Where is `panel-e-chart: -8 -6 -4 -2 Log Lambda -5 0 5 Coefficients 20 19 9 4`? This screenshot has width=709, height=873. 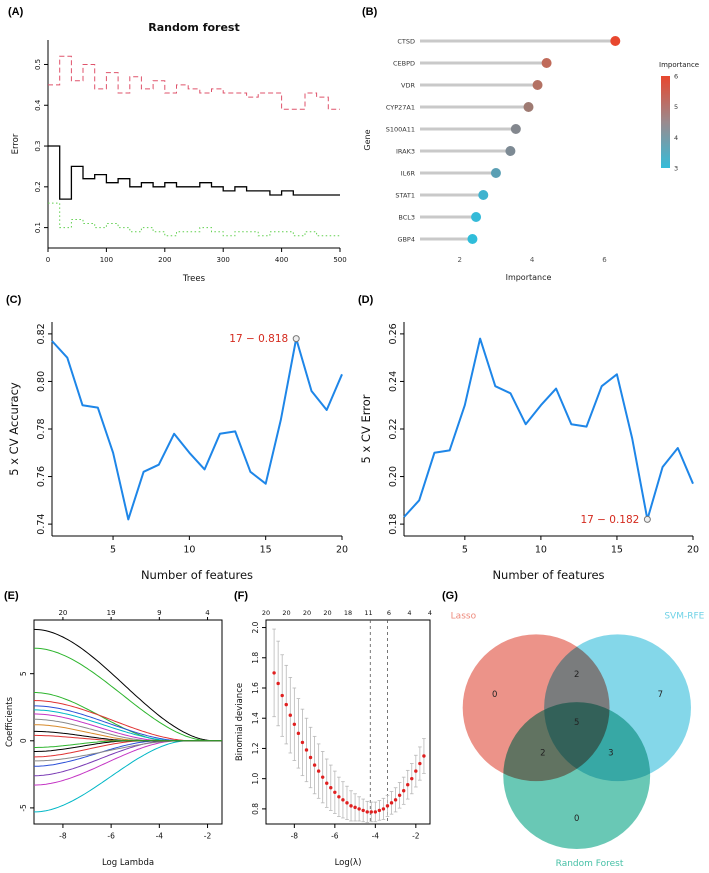 panel-e-chart: -8 -6 -4 -2 Log Lambda -5 0 5 Coefficients 20 19 9 4 is located at coordinates (114, 738).